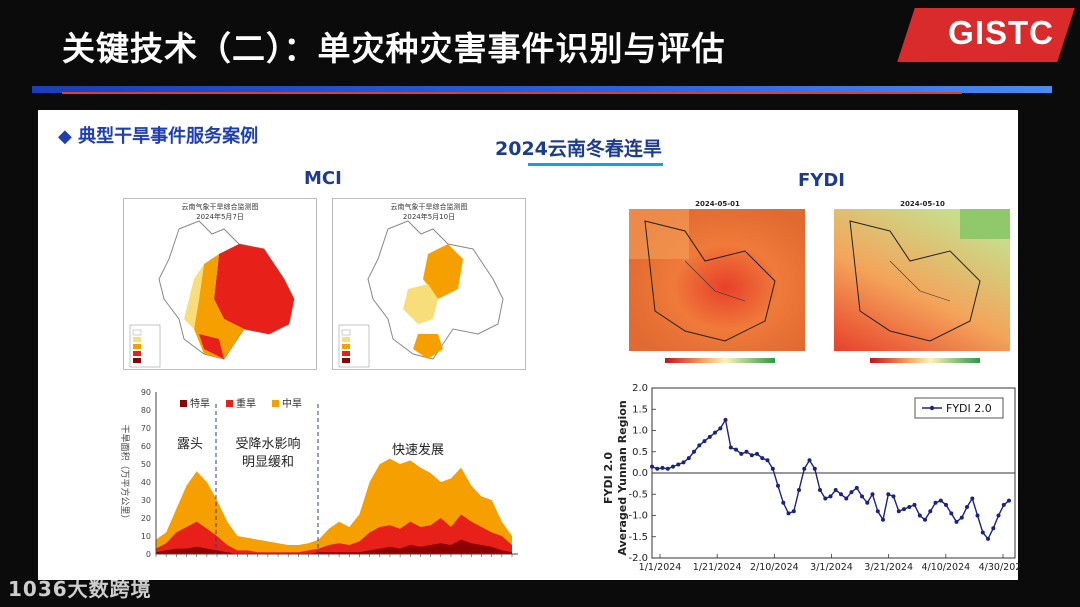  What do you see at coordinates (640, 431) in the screenshot?
I see `fydi-y-tick: 1.0` at bounding box center [640, 431].